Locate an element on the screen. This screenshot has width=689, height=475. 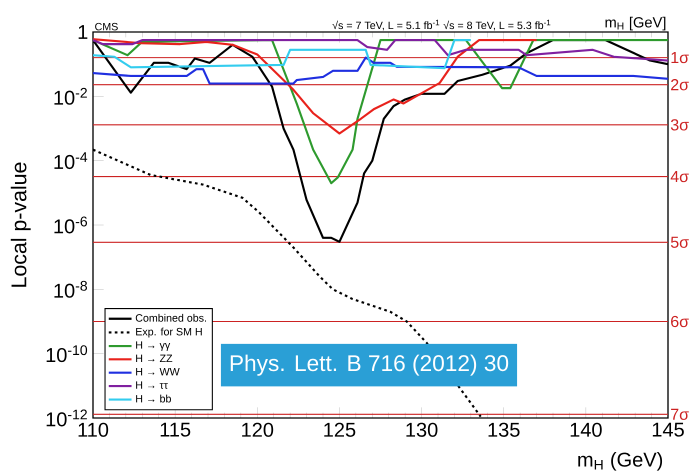
x-tick-label: 145 is located at coordinates (668, 429).